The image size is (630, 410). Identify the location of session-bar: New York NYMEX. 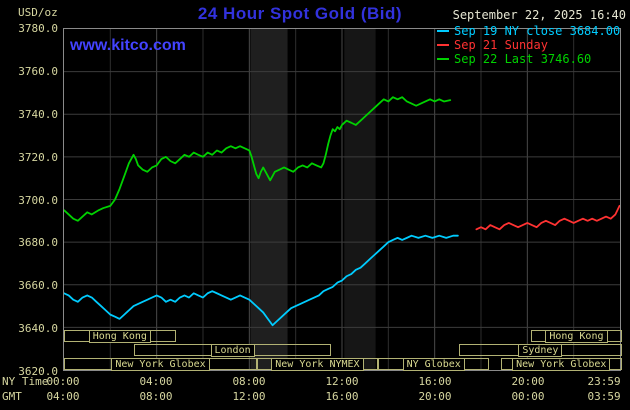
(317, 364).